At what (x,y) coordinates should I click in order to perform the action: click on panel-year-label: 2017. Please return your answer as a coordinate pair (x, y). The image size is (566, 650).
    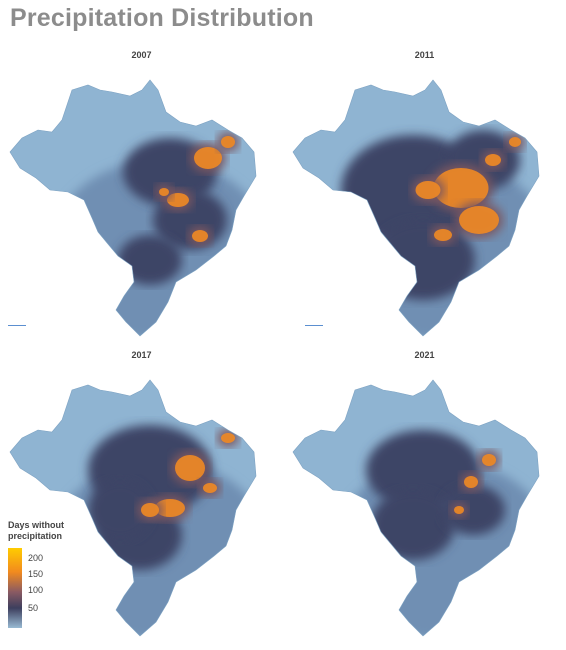
    Looking at the image, I should click on (141, 355).